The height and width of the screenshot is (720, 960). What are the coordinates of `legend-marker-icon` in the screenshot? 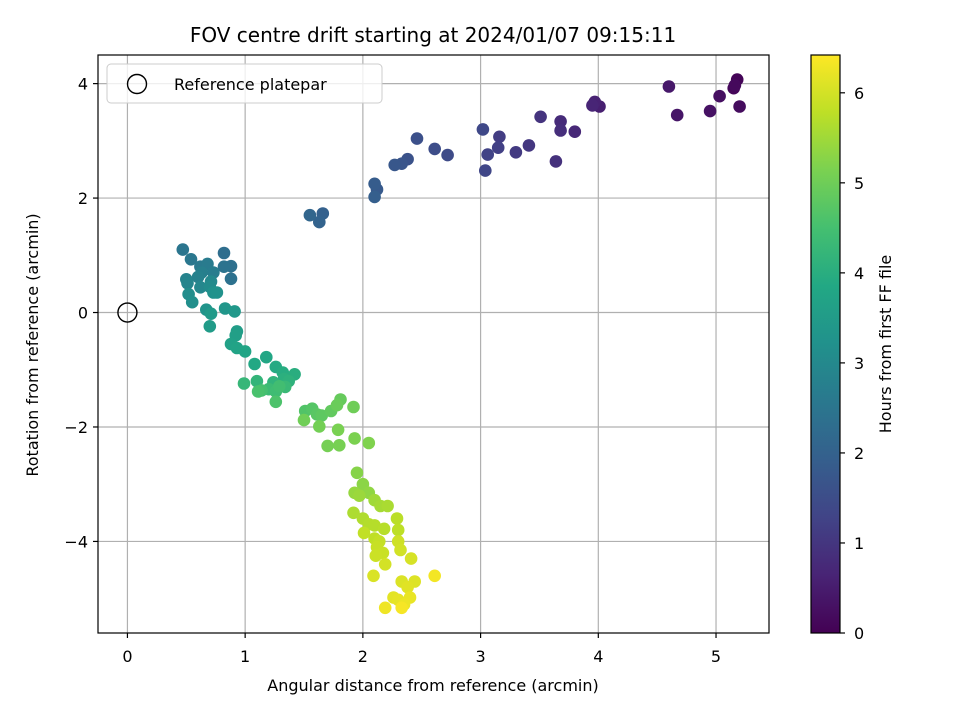 It's located at (137, 84).